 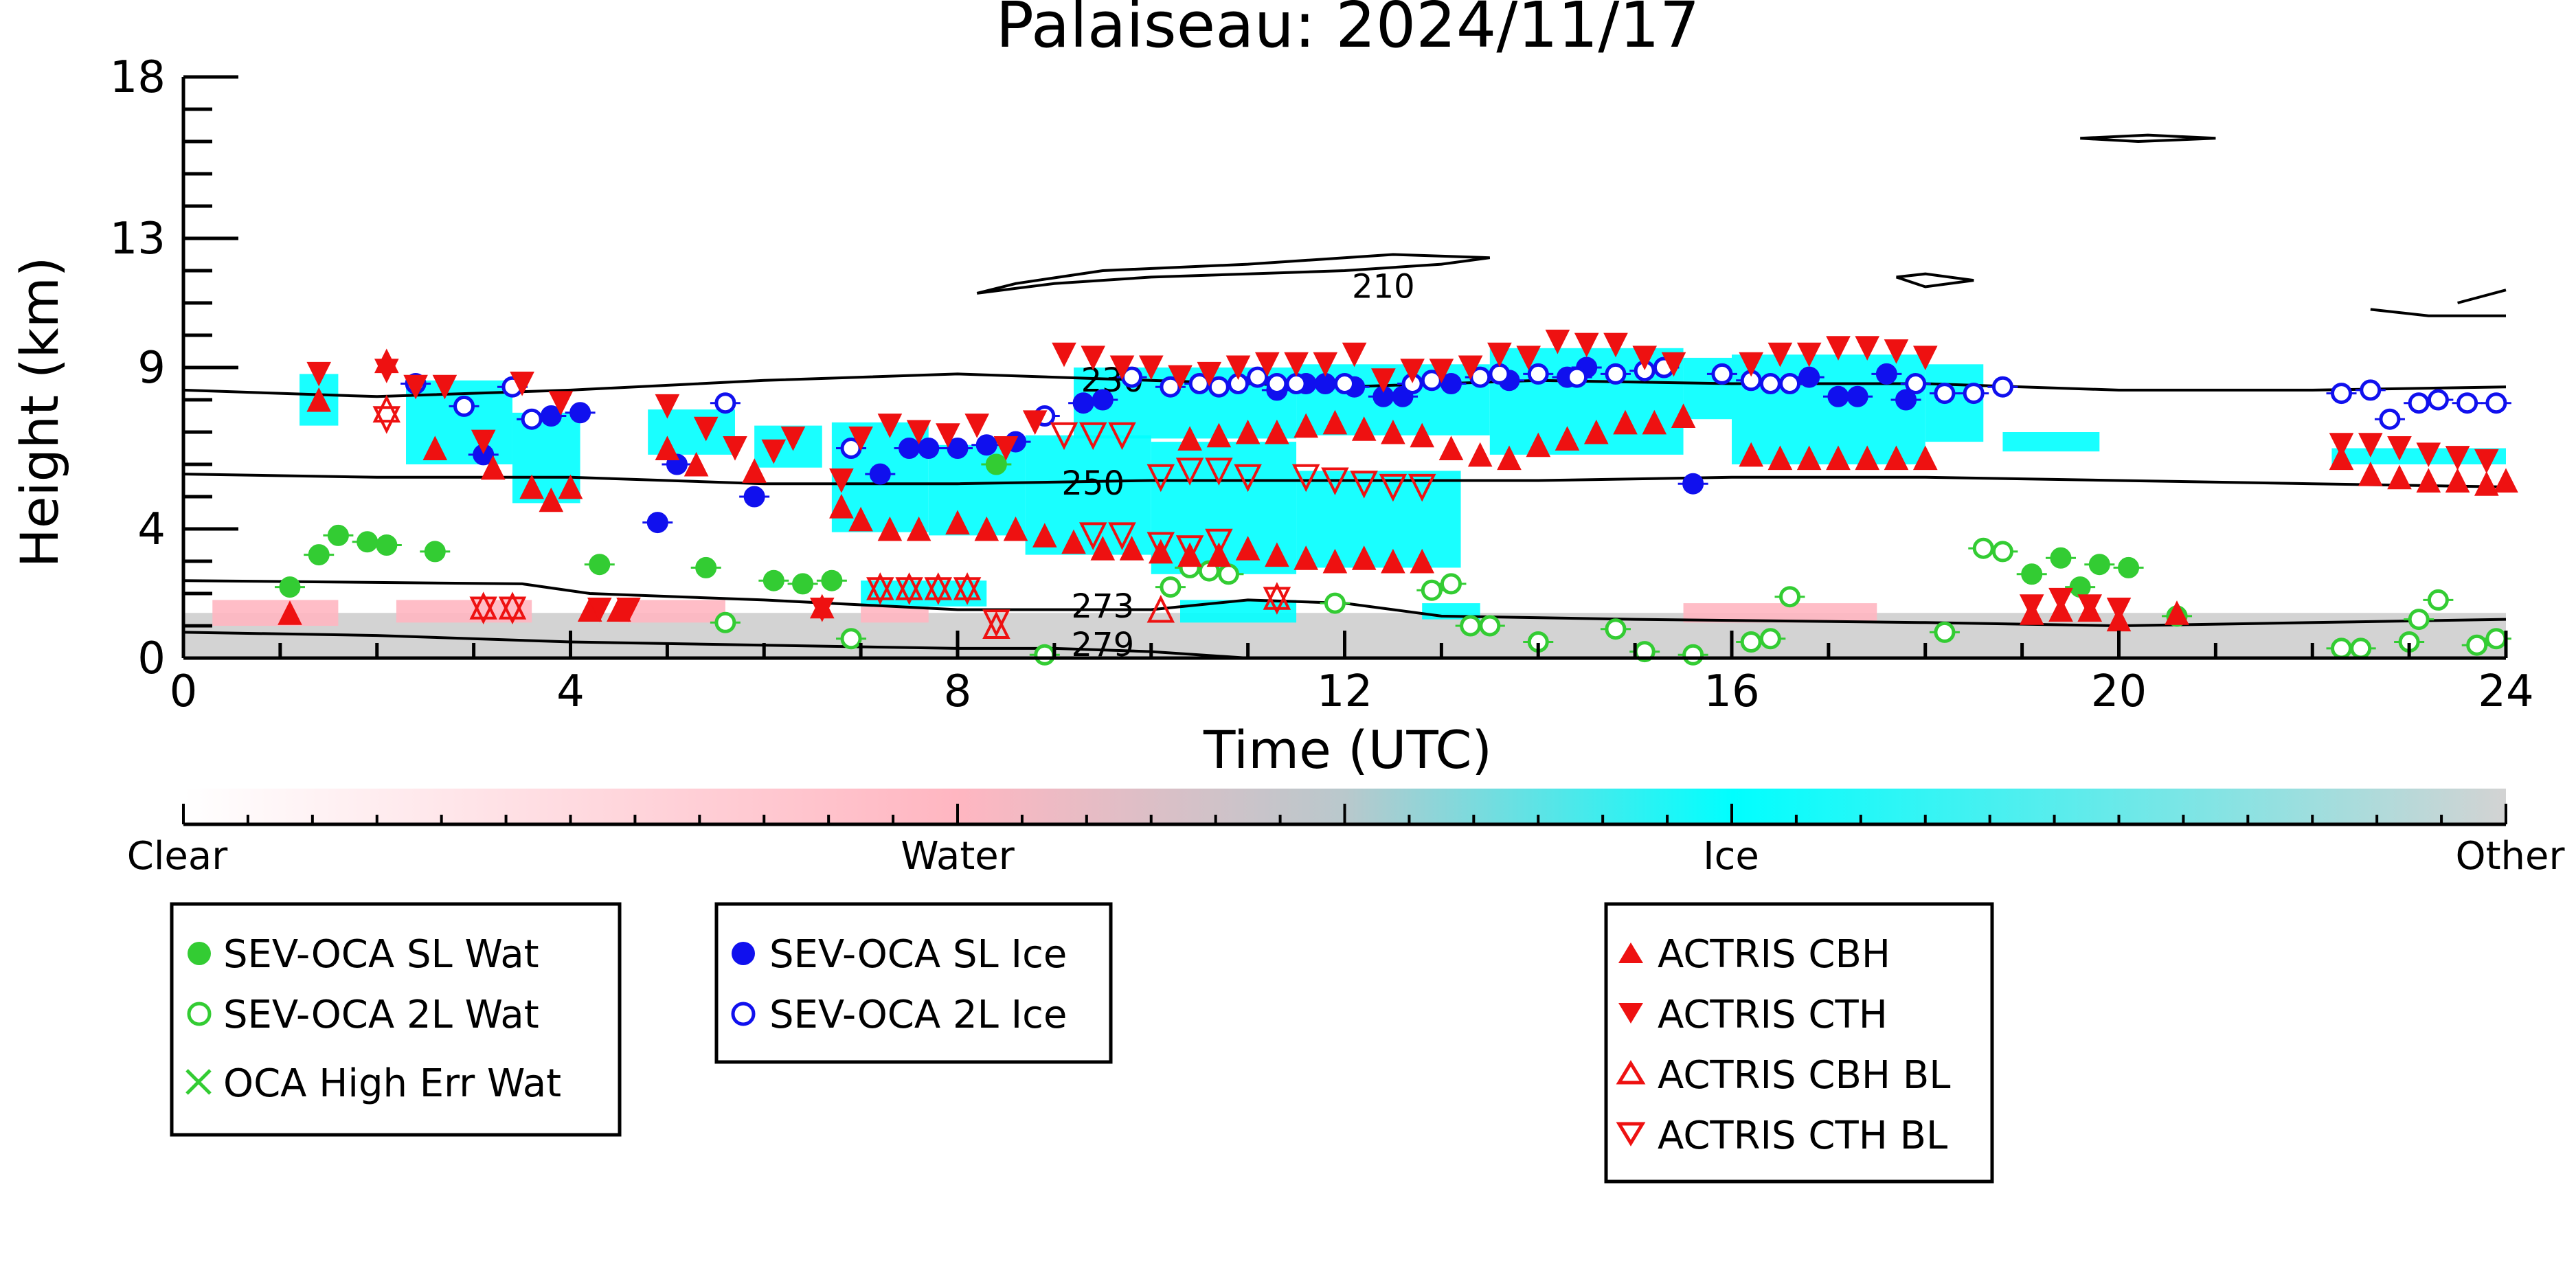 I want to click on y-tick-label: 4, so click(x=151, y=529).